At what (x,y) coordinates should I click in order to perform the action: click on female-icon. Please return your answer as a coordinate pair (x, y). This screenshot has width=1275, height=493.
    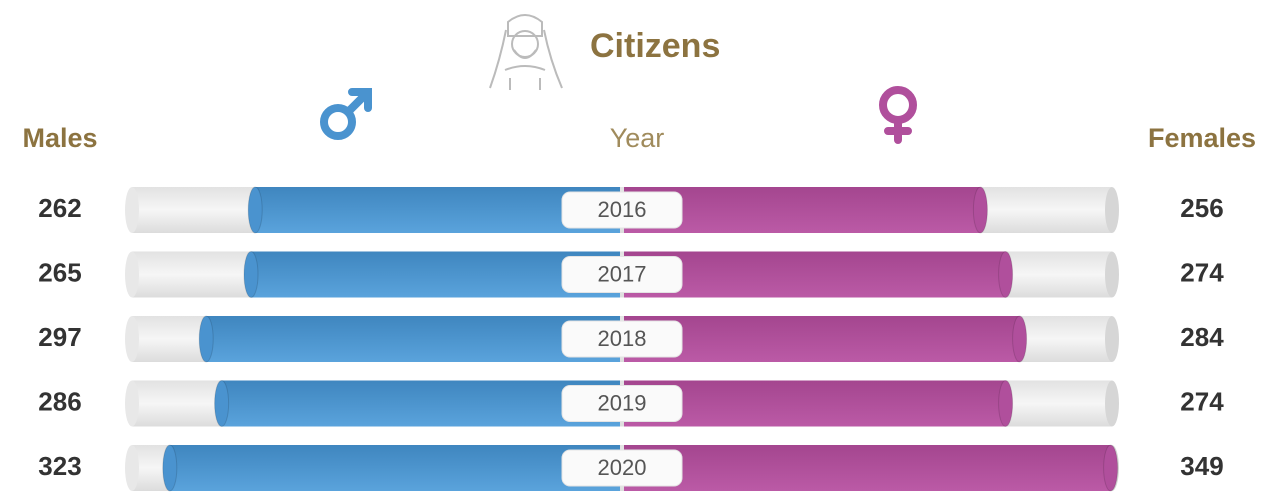
    Looking at the image, I should click on (898, 115).